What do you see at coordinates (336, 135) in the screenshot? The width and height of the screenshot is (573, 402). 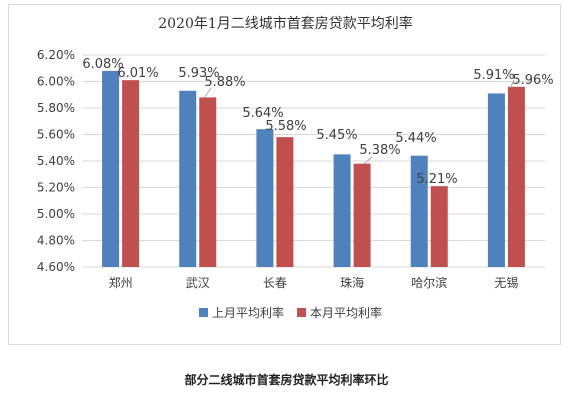 I see `data-label: 5.45%` at bounding box center [336, 135].